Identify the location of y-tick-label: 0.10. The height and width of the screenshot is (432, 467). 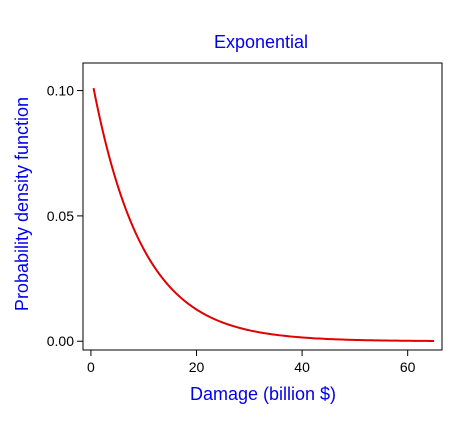
(60, 91).